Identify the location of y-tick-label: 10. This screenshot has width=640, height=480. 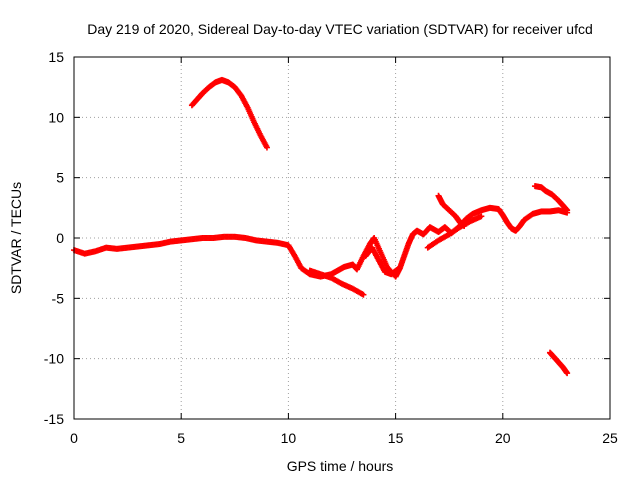
(56, 117).